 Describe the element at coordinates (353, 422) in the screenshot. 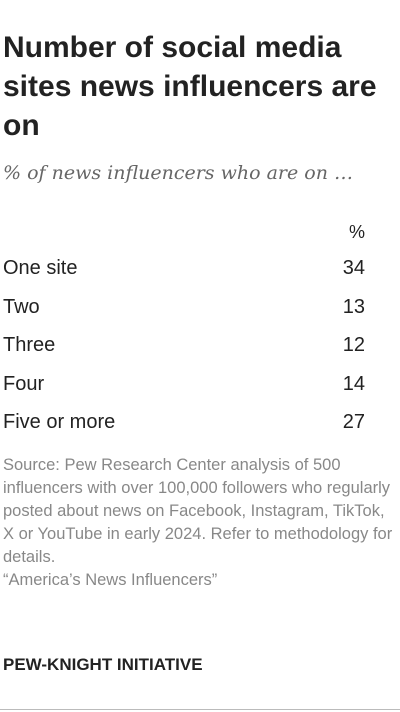

I see `row-value: 27` at that location.